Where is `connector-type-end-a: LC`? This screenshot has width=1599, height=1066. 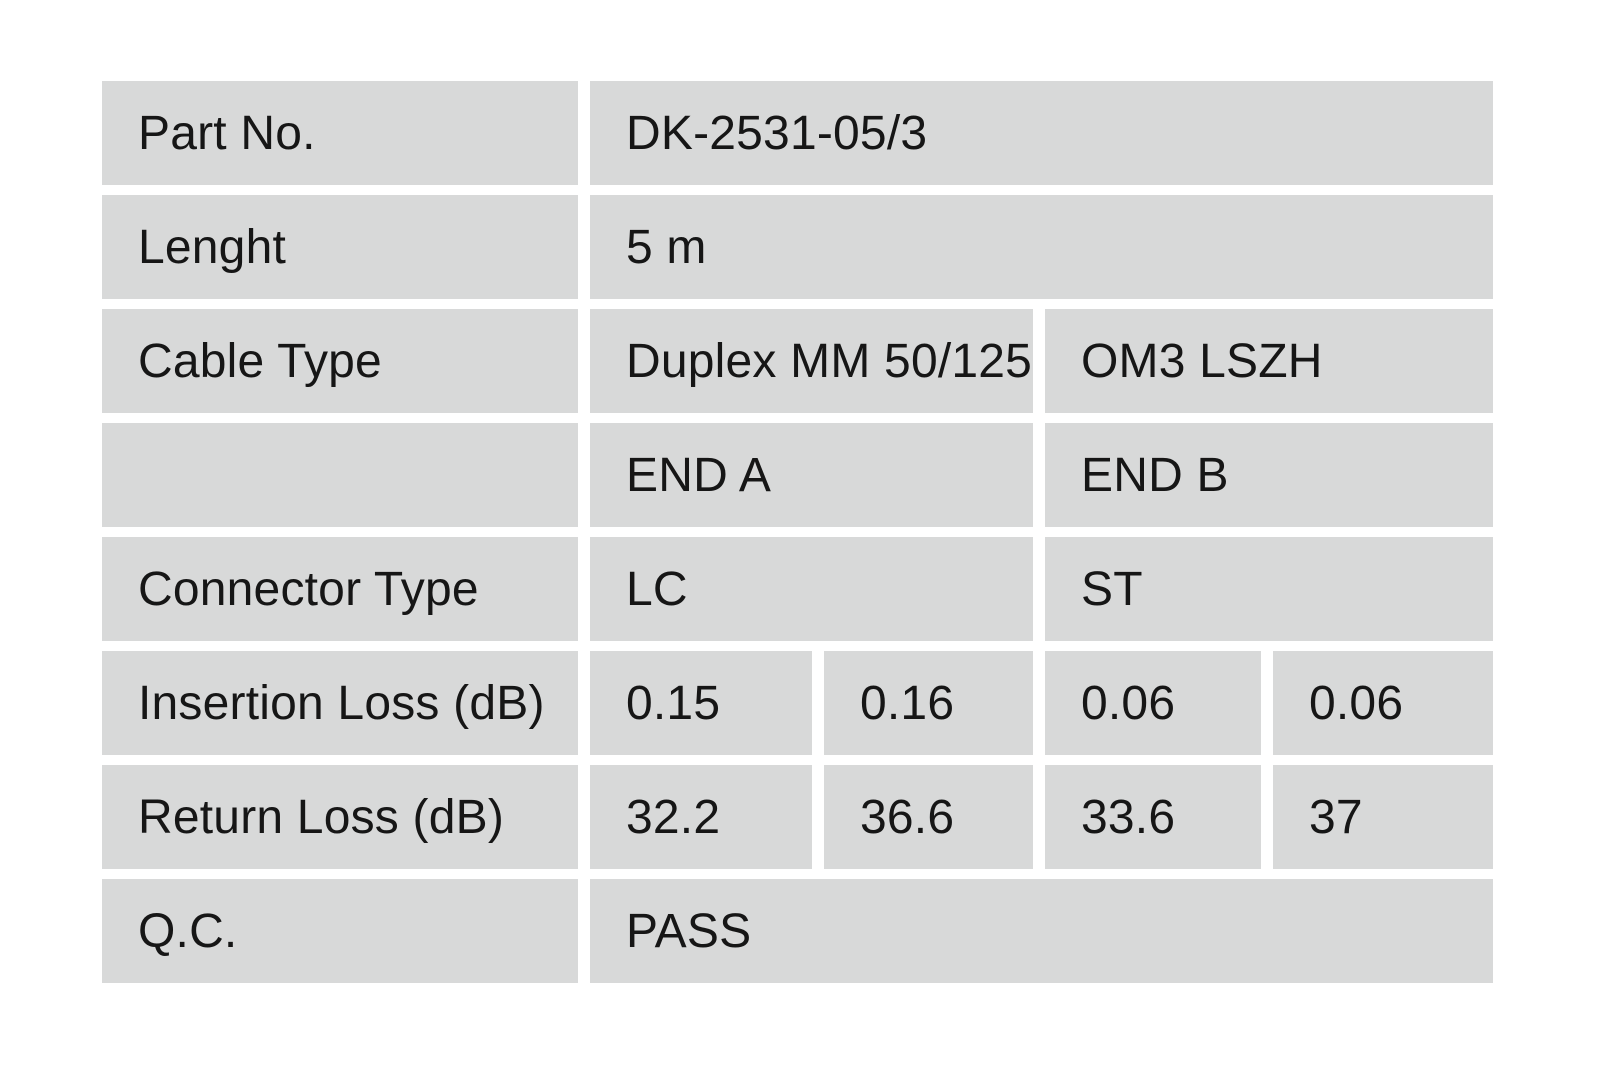
connector-type-end-a: LC is located at coordinates (811, 589).